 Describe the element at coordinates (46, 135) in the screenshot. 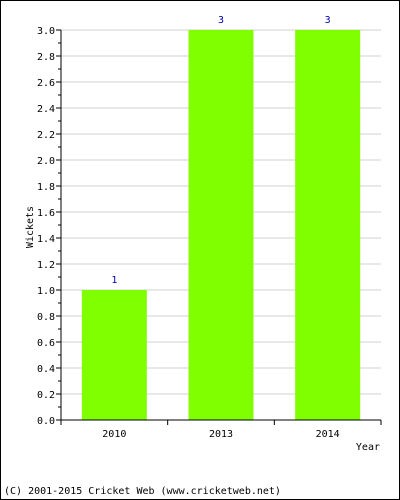

I see `y-tick-label: 2.2` at that location.